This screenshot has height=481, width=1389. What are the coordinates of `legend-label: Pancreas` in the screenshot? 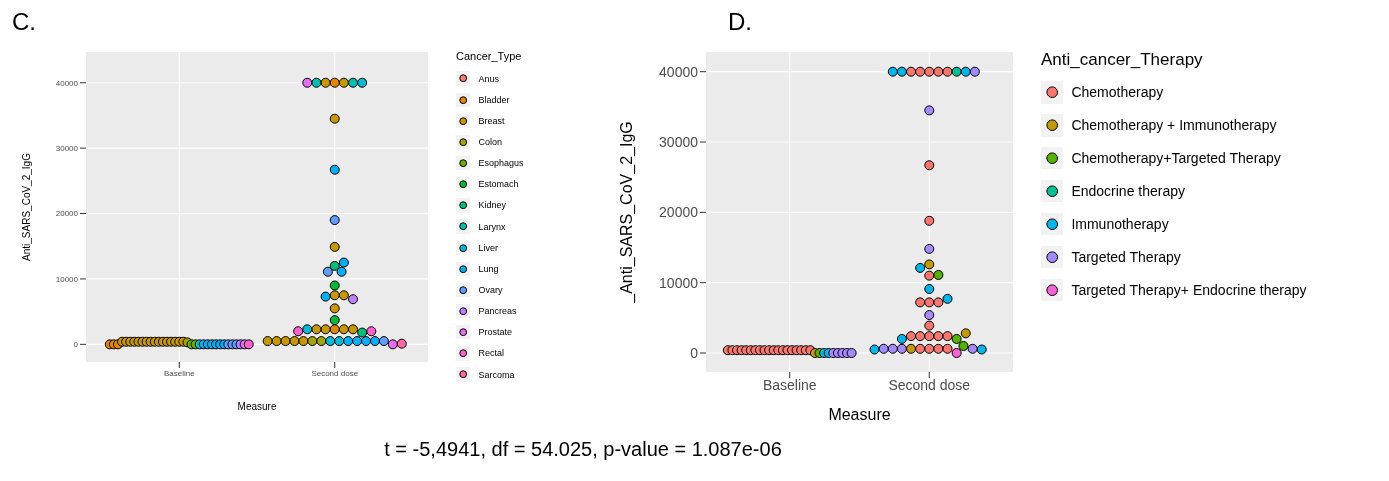 It's located at (497, 311).